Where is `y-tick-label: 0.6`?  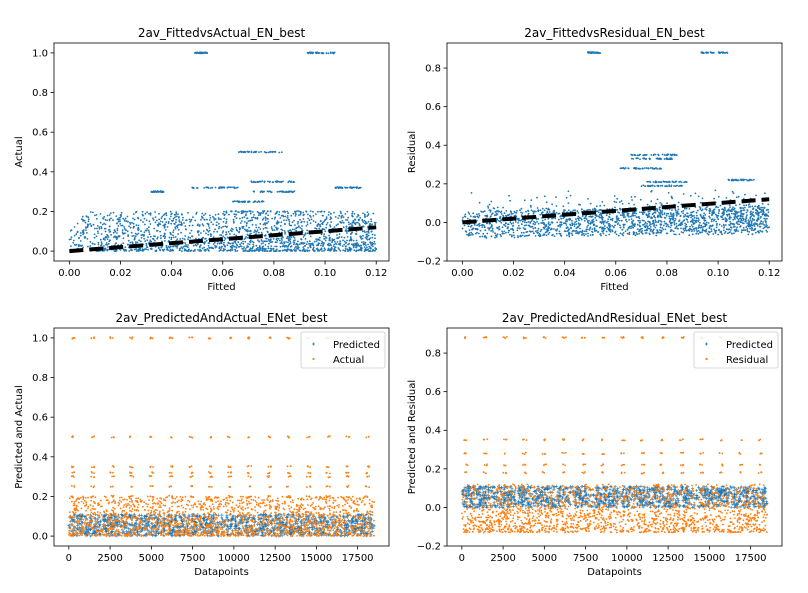
y-tick-label: 0.6 is located at coordinates (433, 107).